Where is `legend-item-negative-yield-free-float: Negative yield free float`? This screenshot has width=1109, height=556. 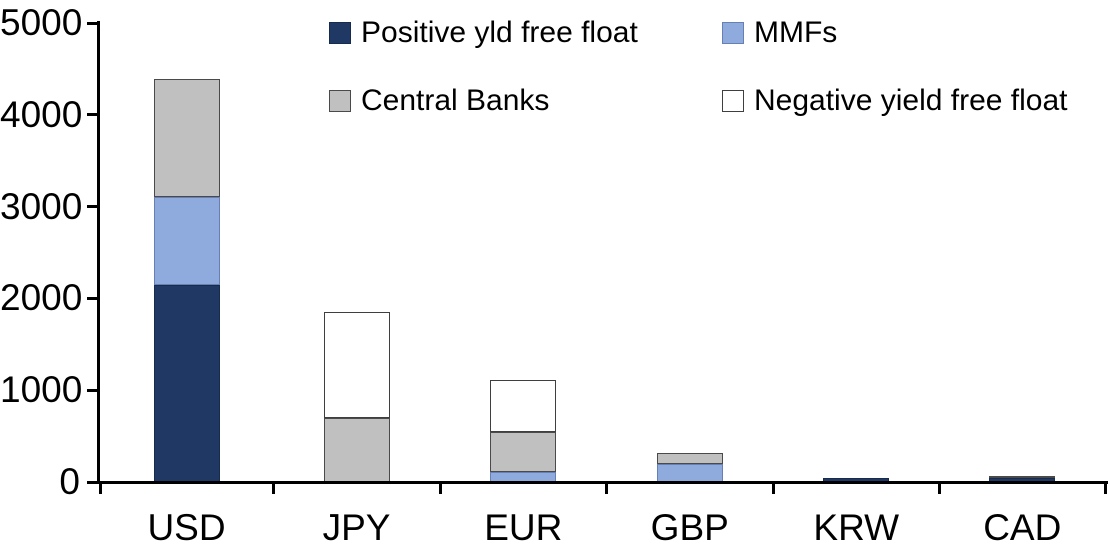
legend-item-negative-yield-free-float: Negative yield free float is located at coordinates (895, 100).